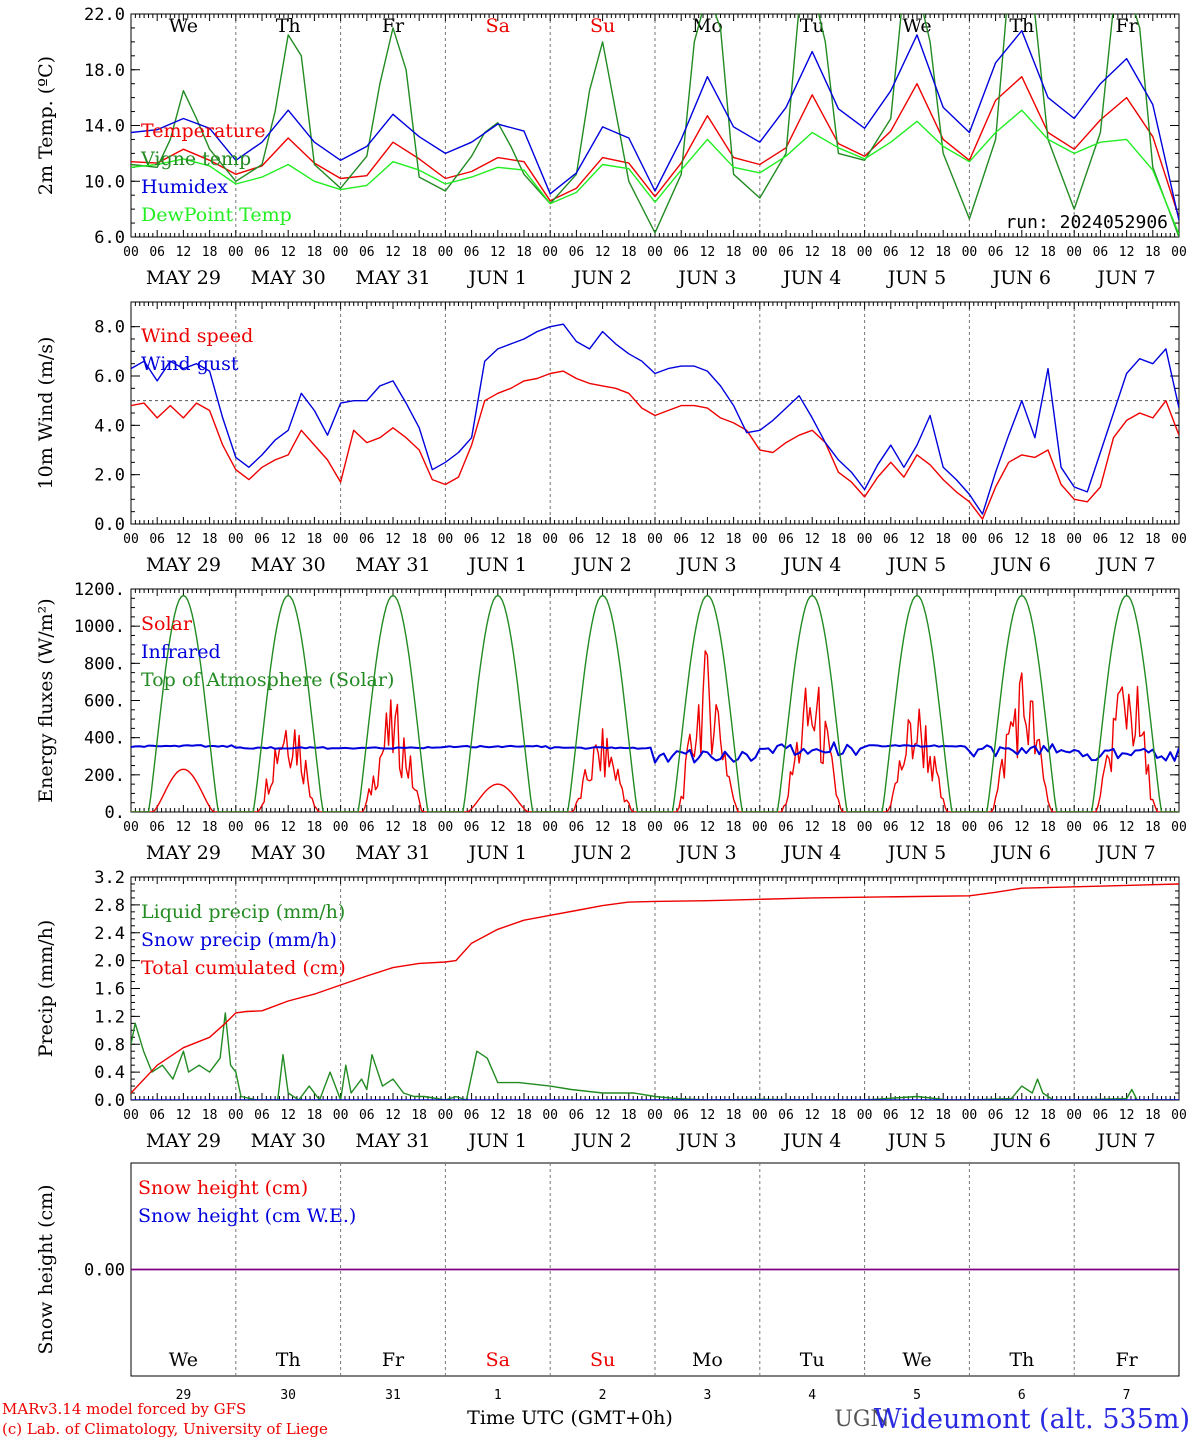 The image size is (1194, 1440). What do you see at coordinates (861, 1419) in the screenshot?
I see `model-overlay-label: UGN` at bounding box center [861, 1419].